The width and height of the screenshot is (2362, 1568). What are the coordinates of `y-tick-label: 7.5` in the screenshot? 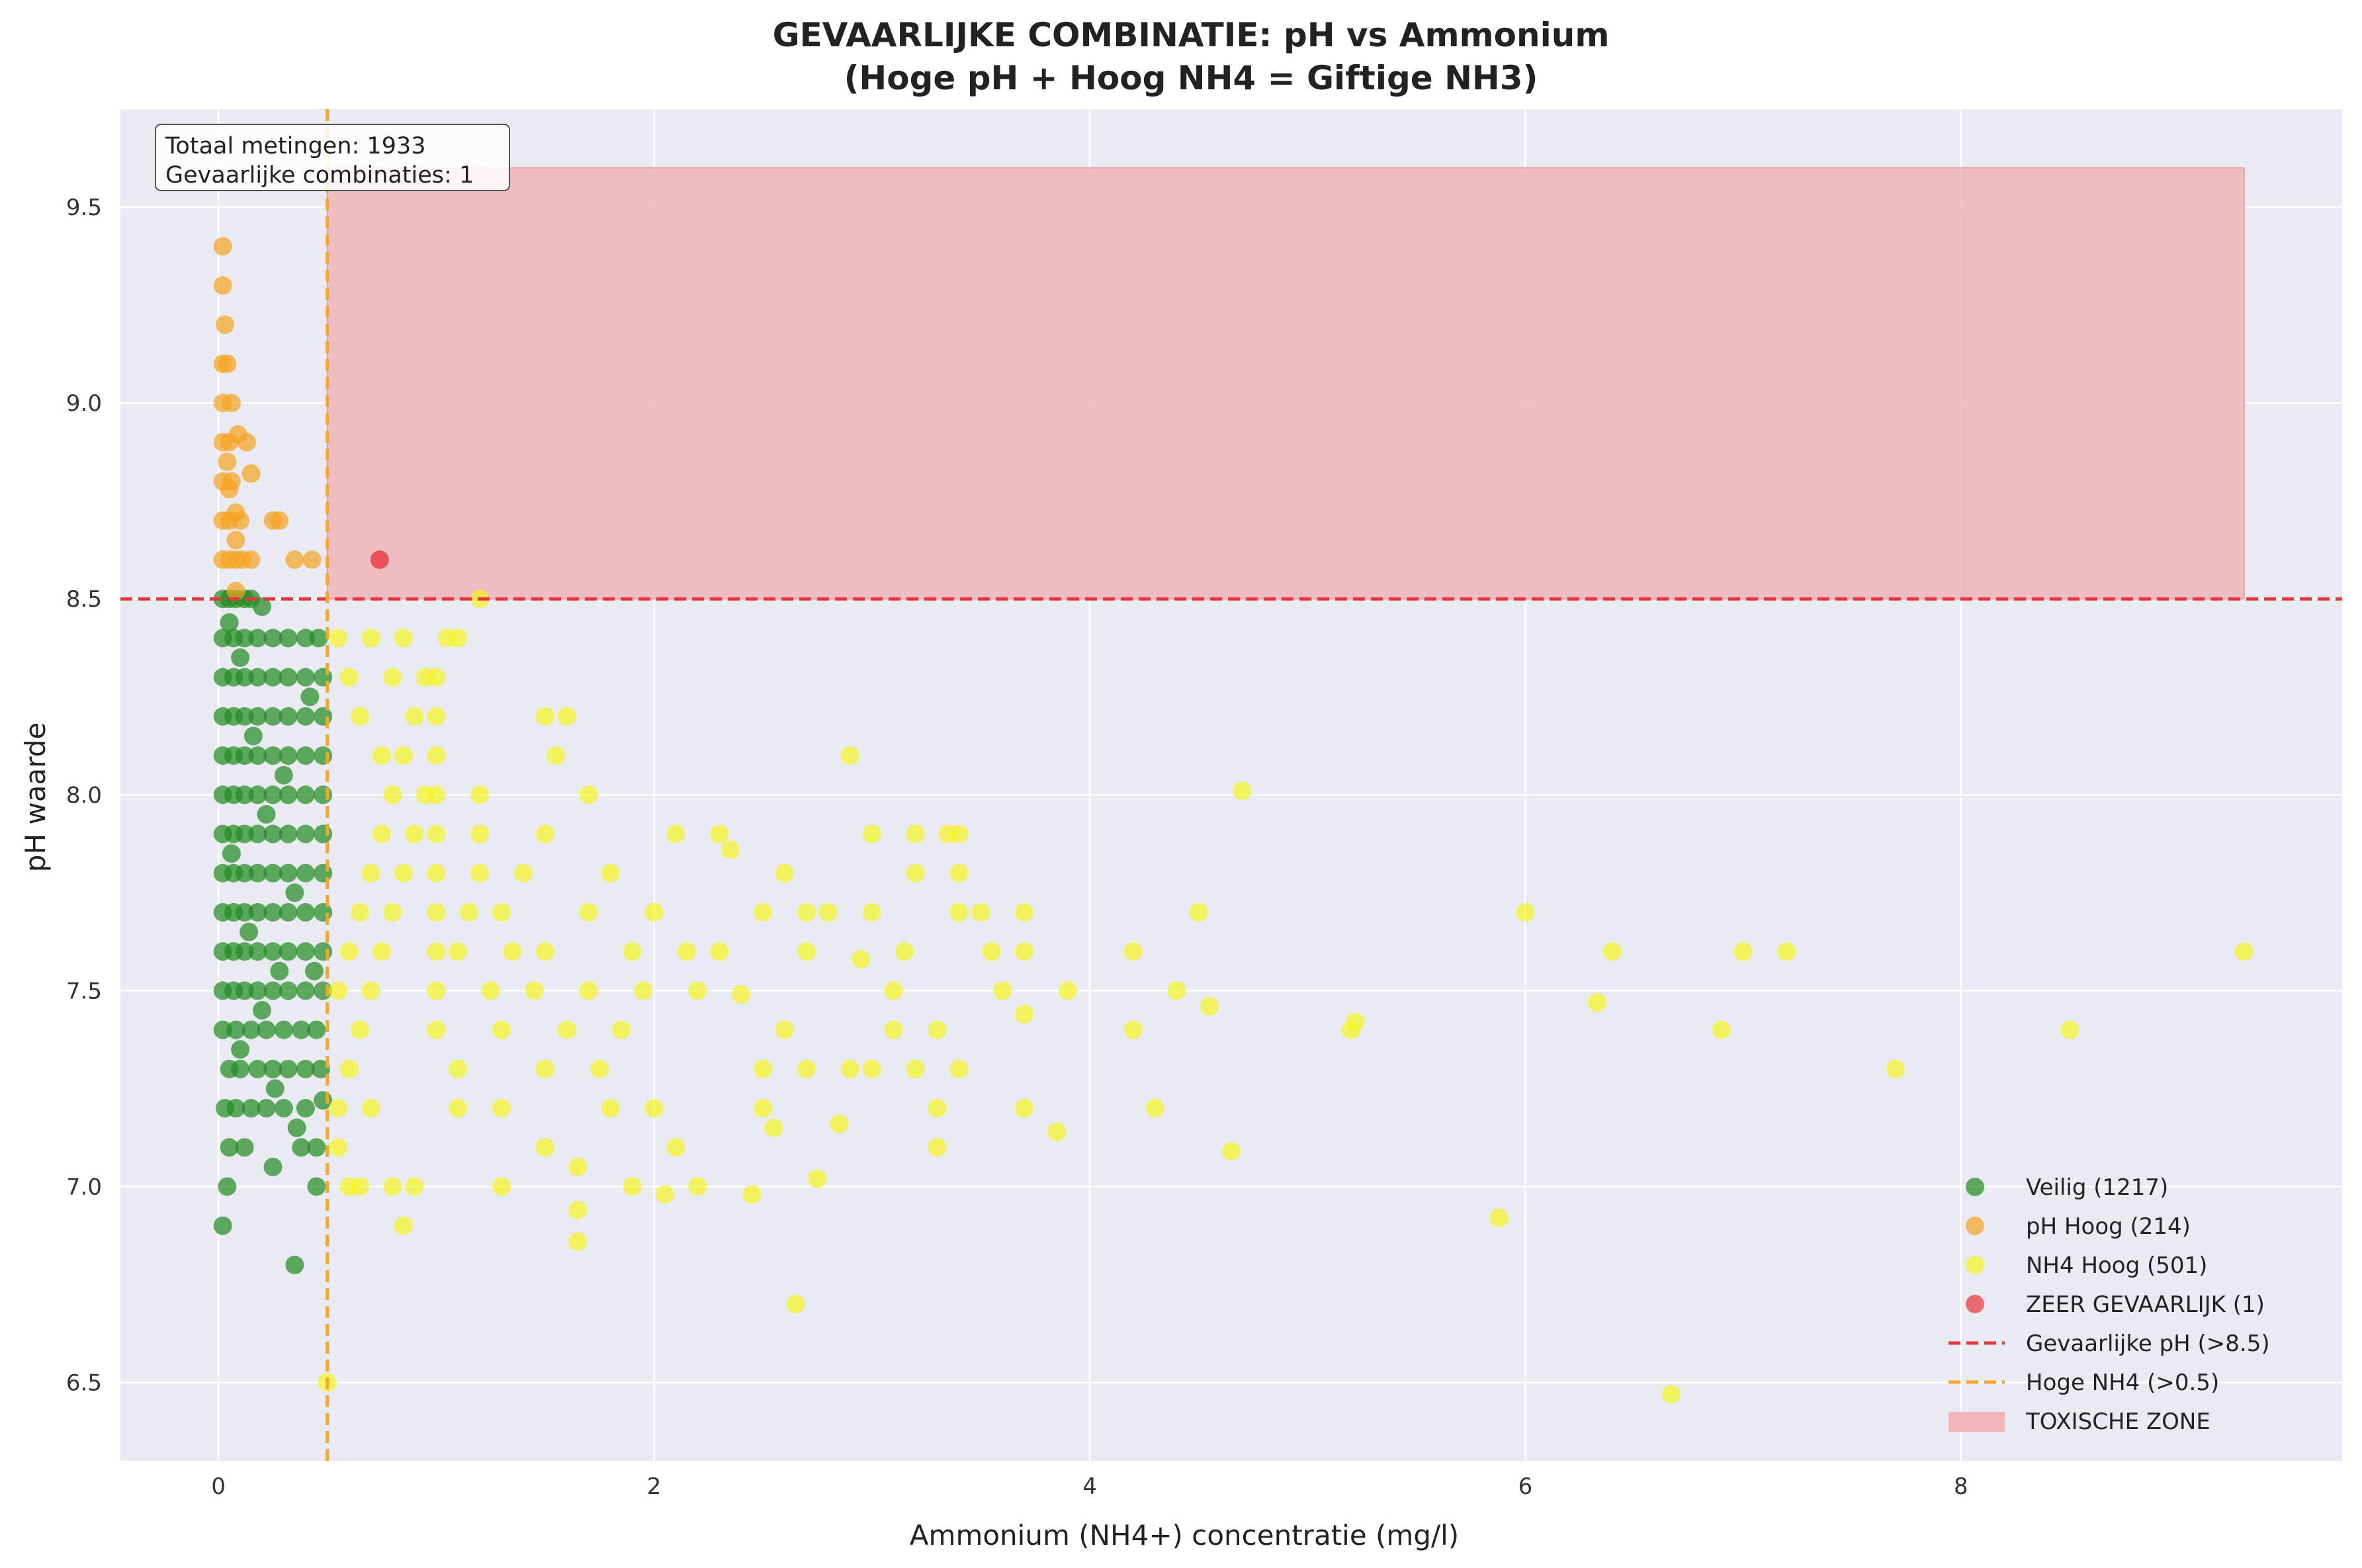 It's located at (84, 991).